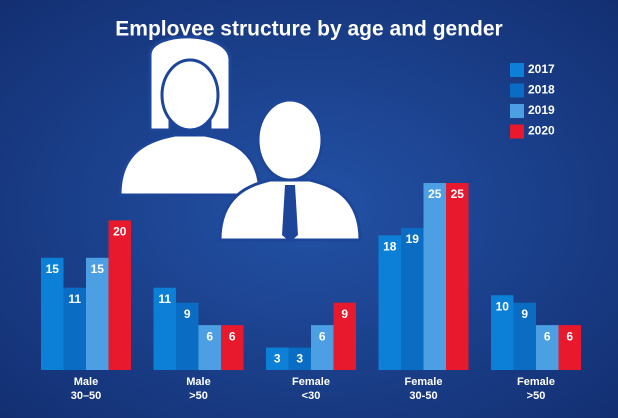  I want to click on x-tick-label: Male >50, so click(198, 389).